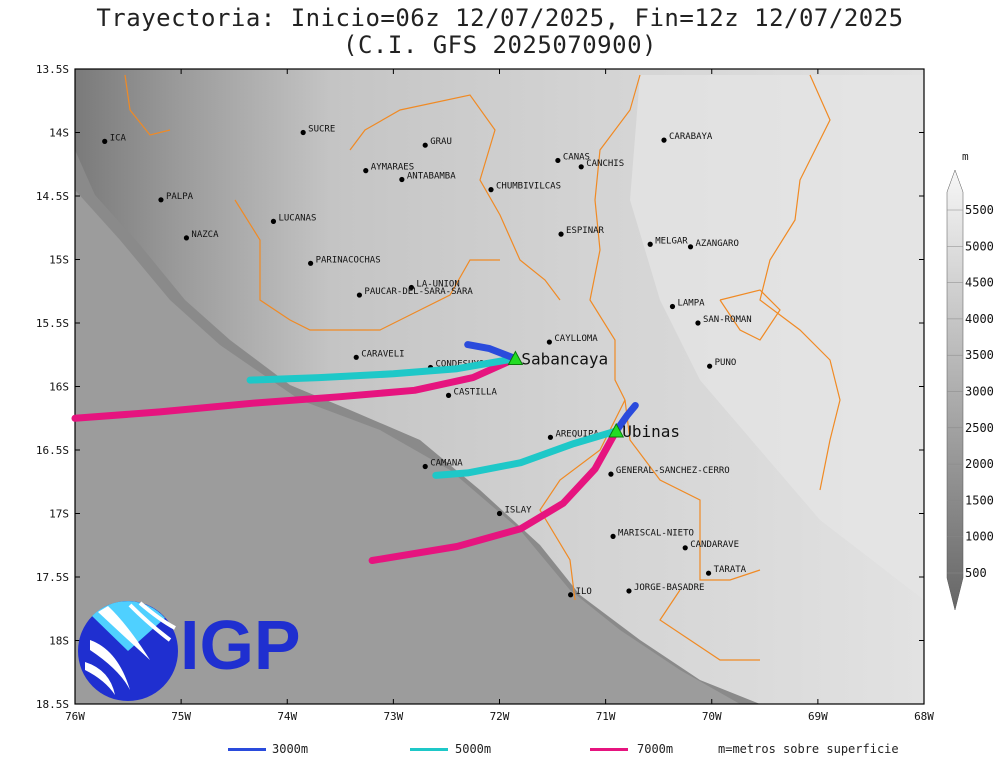 The width and height of the screenshot is (1000, 772). What do you see at coordinates (673, 471) in the screenshot?
I see `place-label: GENERAL-SANCHEZ-CERRO` at bounding box center [673, 471].